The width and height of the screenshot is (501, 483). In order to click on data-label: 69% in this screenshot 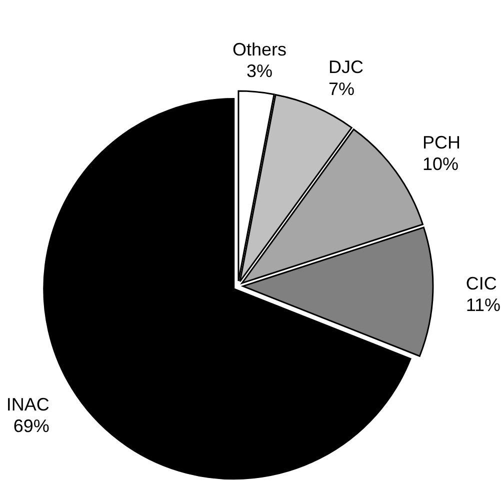, I will do `click(31, 426)`.